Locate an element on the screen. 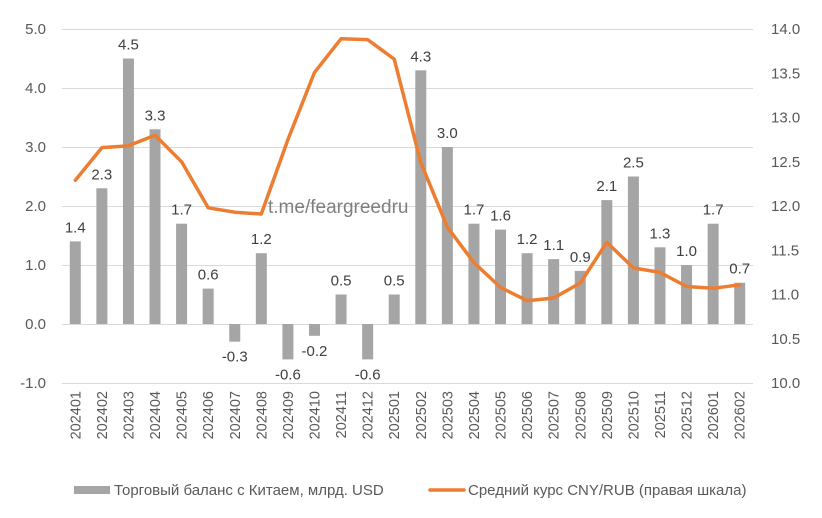  legend-label-cny-rub: Средний курс CNY/RUB (правая шкала) is located at coordinates (607, 490).